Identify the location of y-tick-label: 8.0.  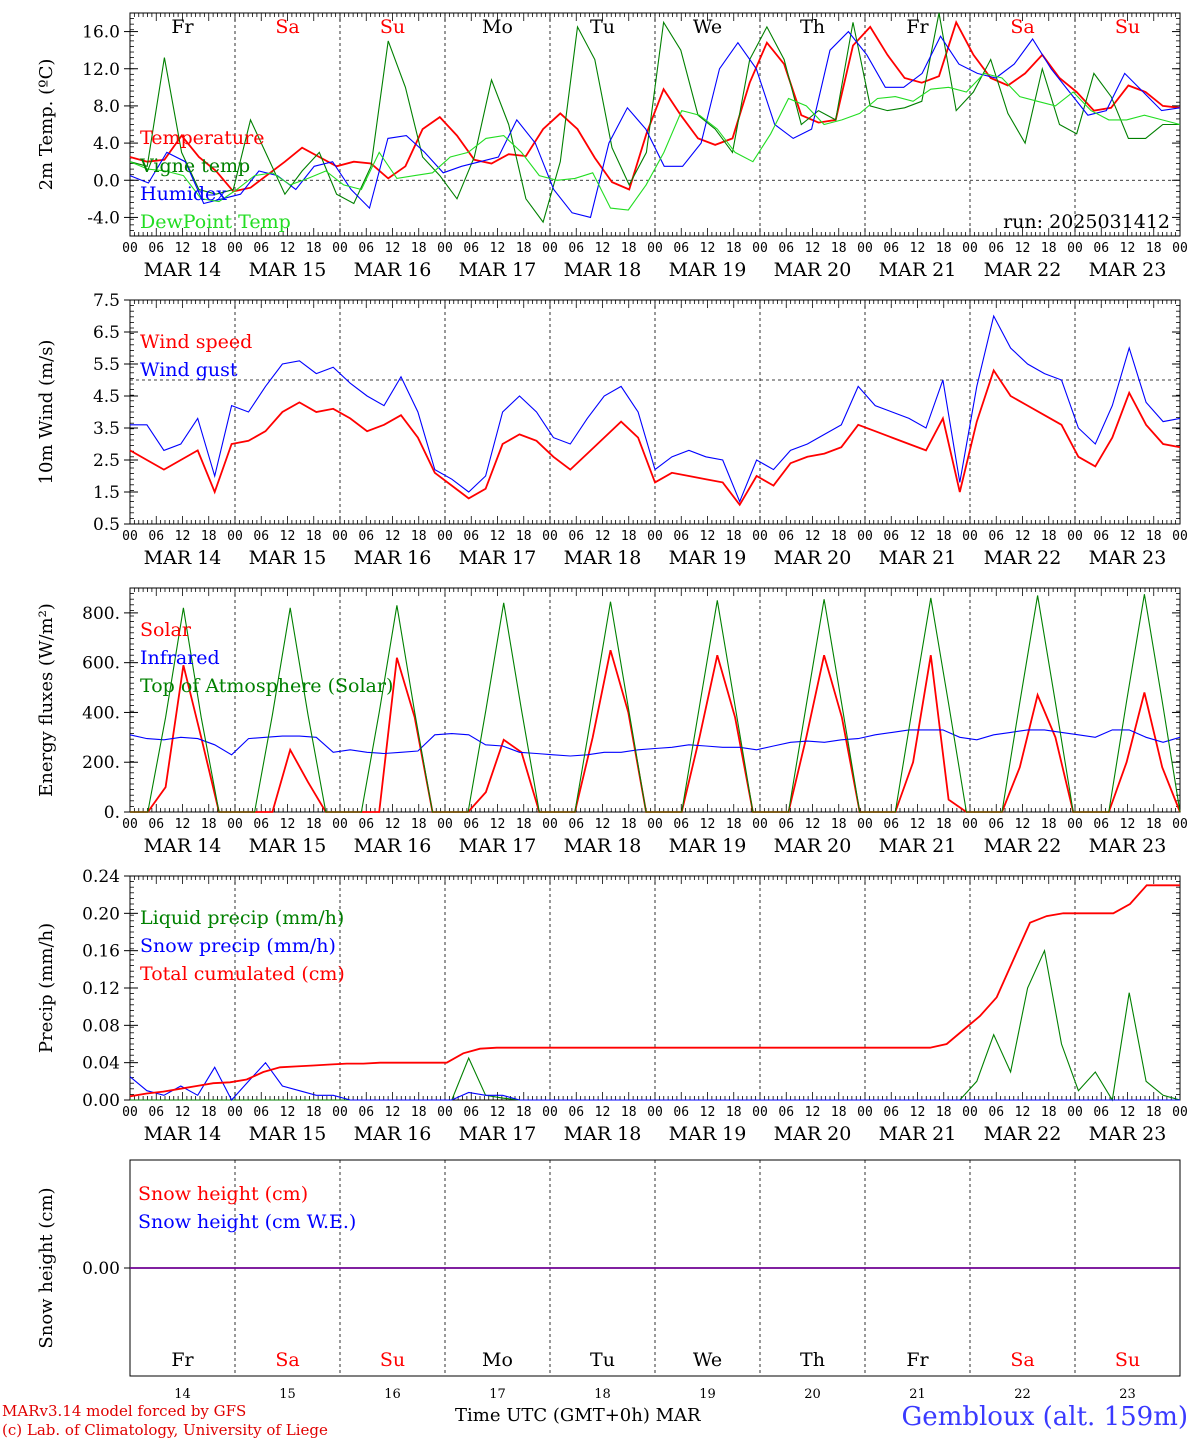
(106, 107).